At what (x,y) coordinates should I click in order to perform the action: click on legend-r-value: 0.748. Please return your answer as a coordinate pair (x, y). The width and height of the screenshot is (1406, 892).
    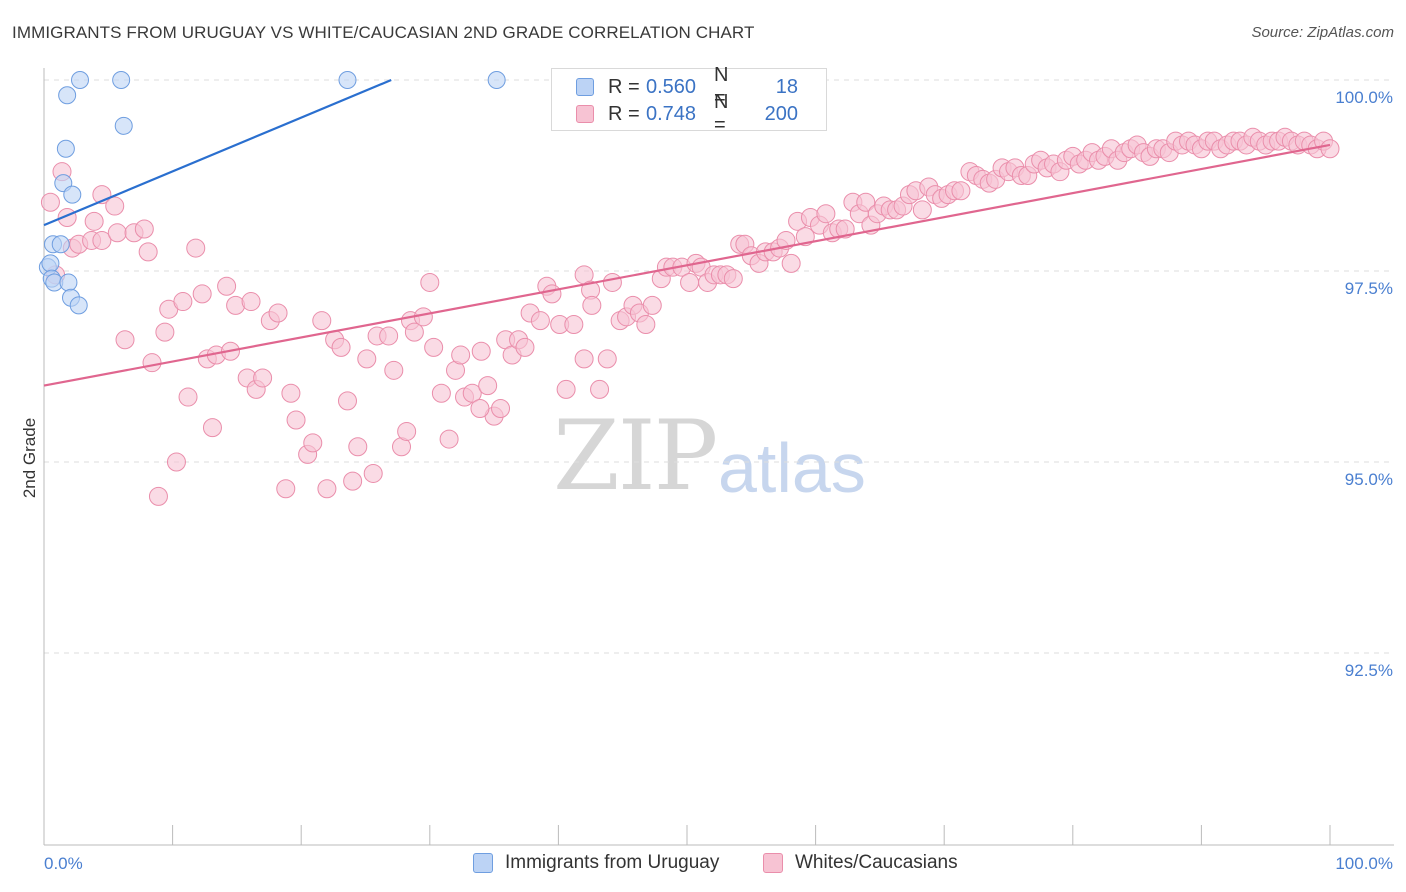
    Looking at the image, I should click on (671, 113).